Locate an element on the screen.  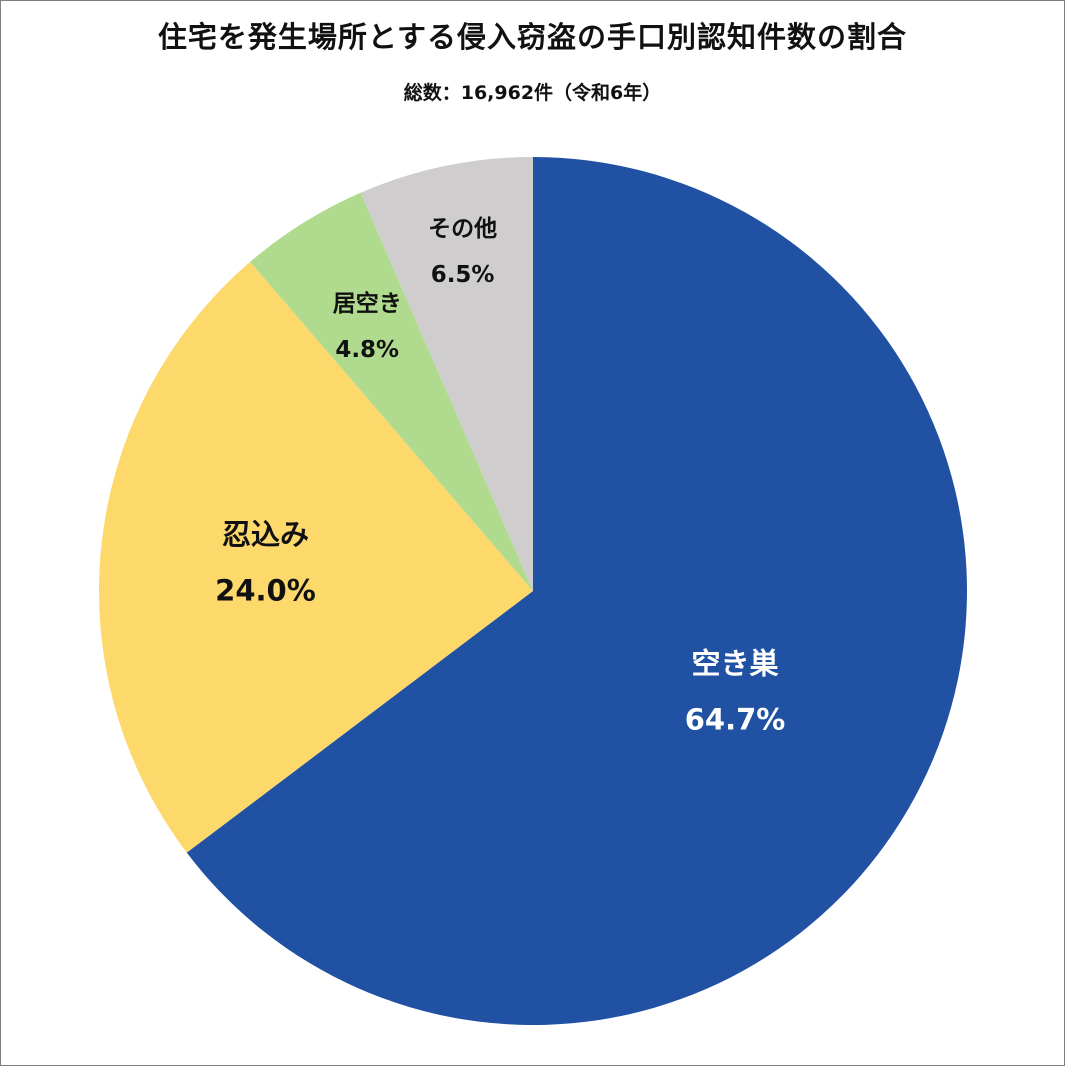
slice-value-label: 6.5% is located at coordinates (463, 275).